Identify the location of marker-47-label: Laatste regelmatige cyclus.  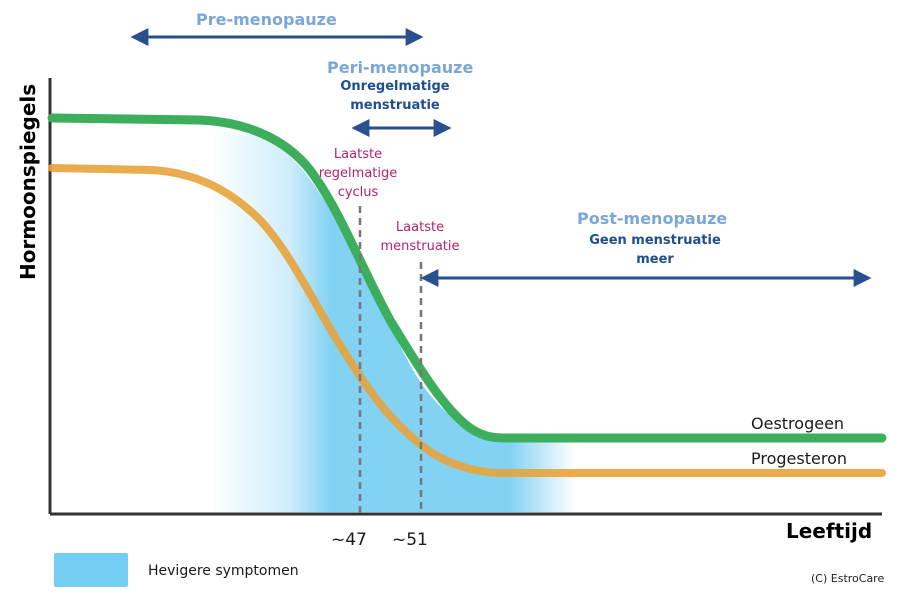
(358, 173).